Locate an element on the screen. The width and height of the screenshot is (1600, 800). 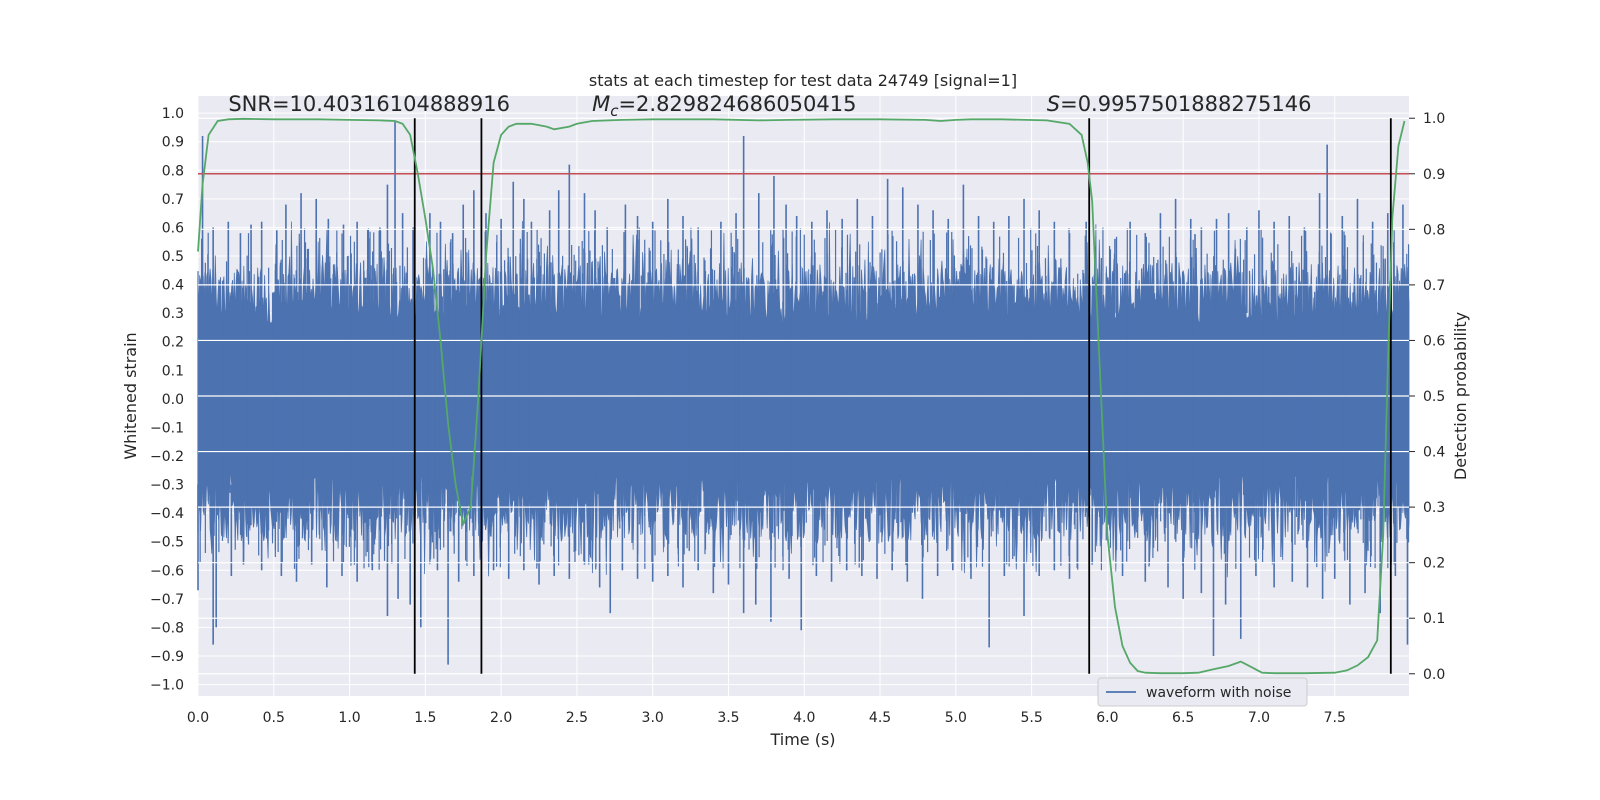
y-tick-label: 0.7 is located at coordinates (173, 200).